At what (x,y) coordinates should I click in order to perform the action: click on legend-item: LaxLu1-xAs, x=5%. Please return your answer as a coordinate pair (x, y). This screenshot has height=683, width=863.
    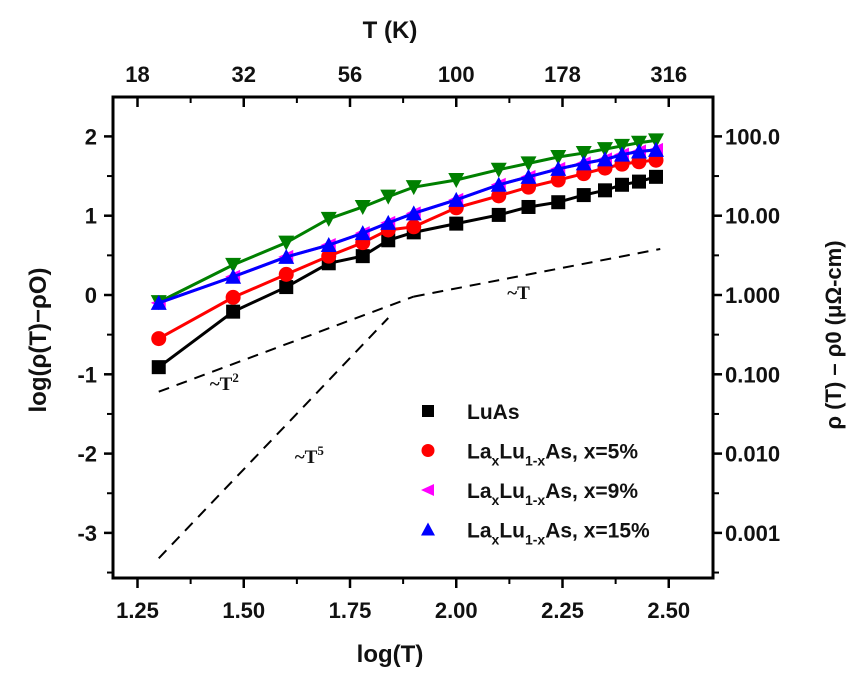
    Looking at the image, I should click on (529, 455).